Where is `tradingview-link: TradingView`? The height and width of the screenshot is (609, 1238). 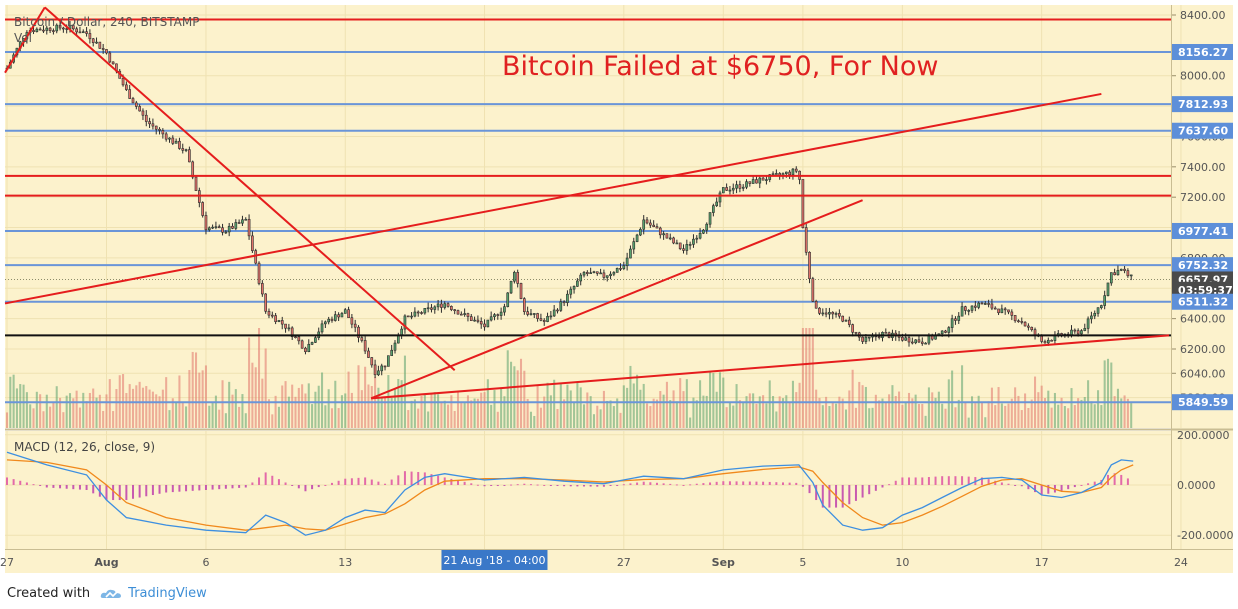
tradingview-link: TradingView is located at coordinates (167, 593).